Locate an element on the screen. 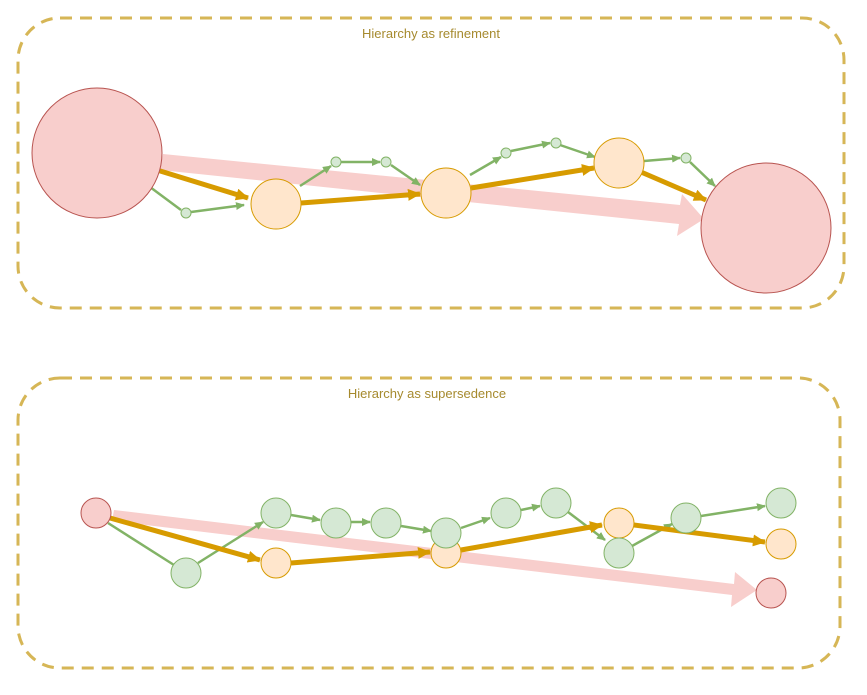 The height and width of the screenshot is (695, 867). low-level-arrows is located at coordinates (432, 177).